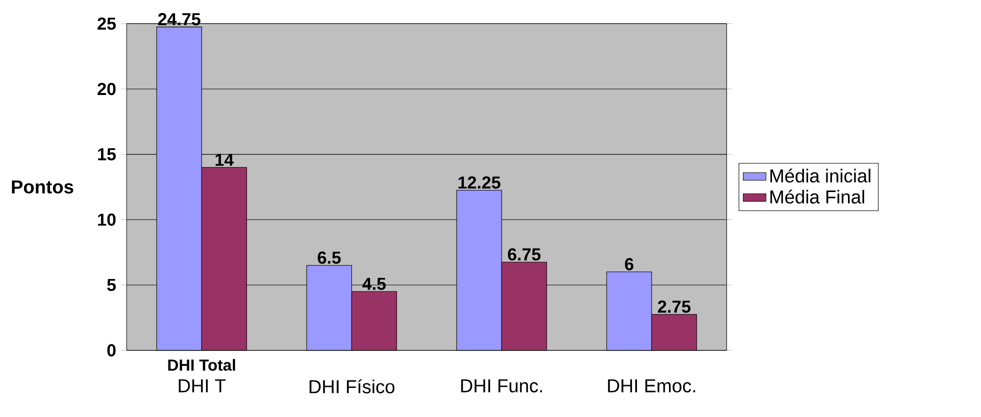  I want to click on data-label: 24.75, so click(179, 19).